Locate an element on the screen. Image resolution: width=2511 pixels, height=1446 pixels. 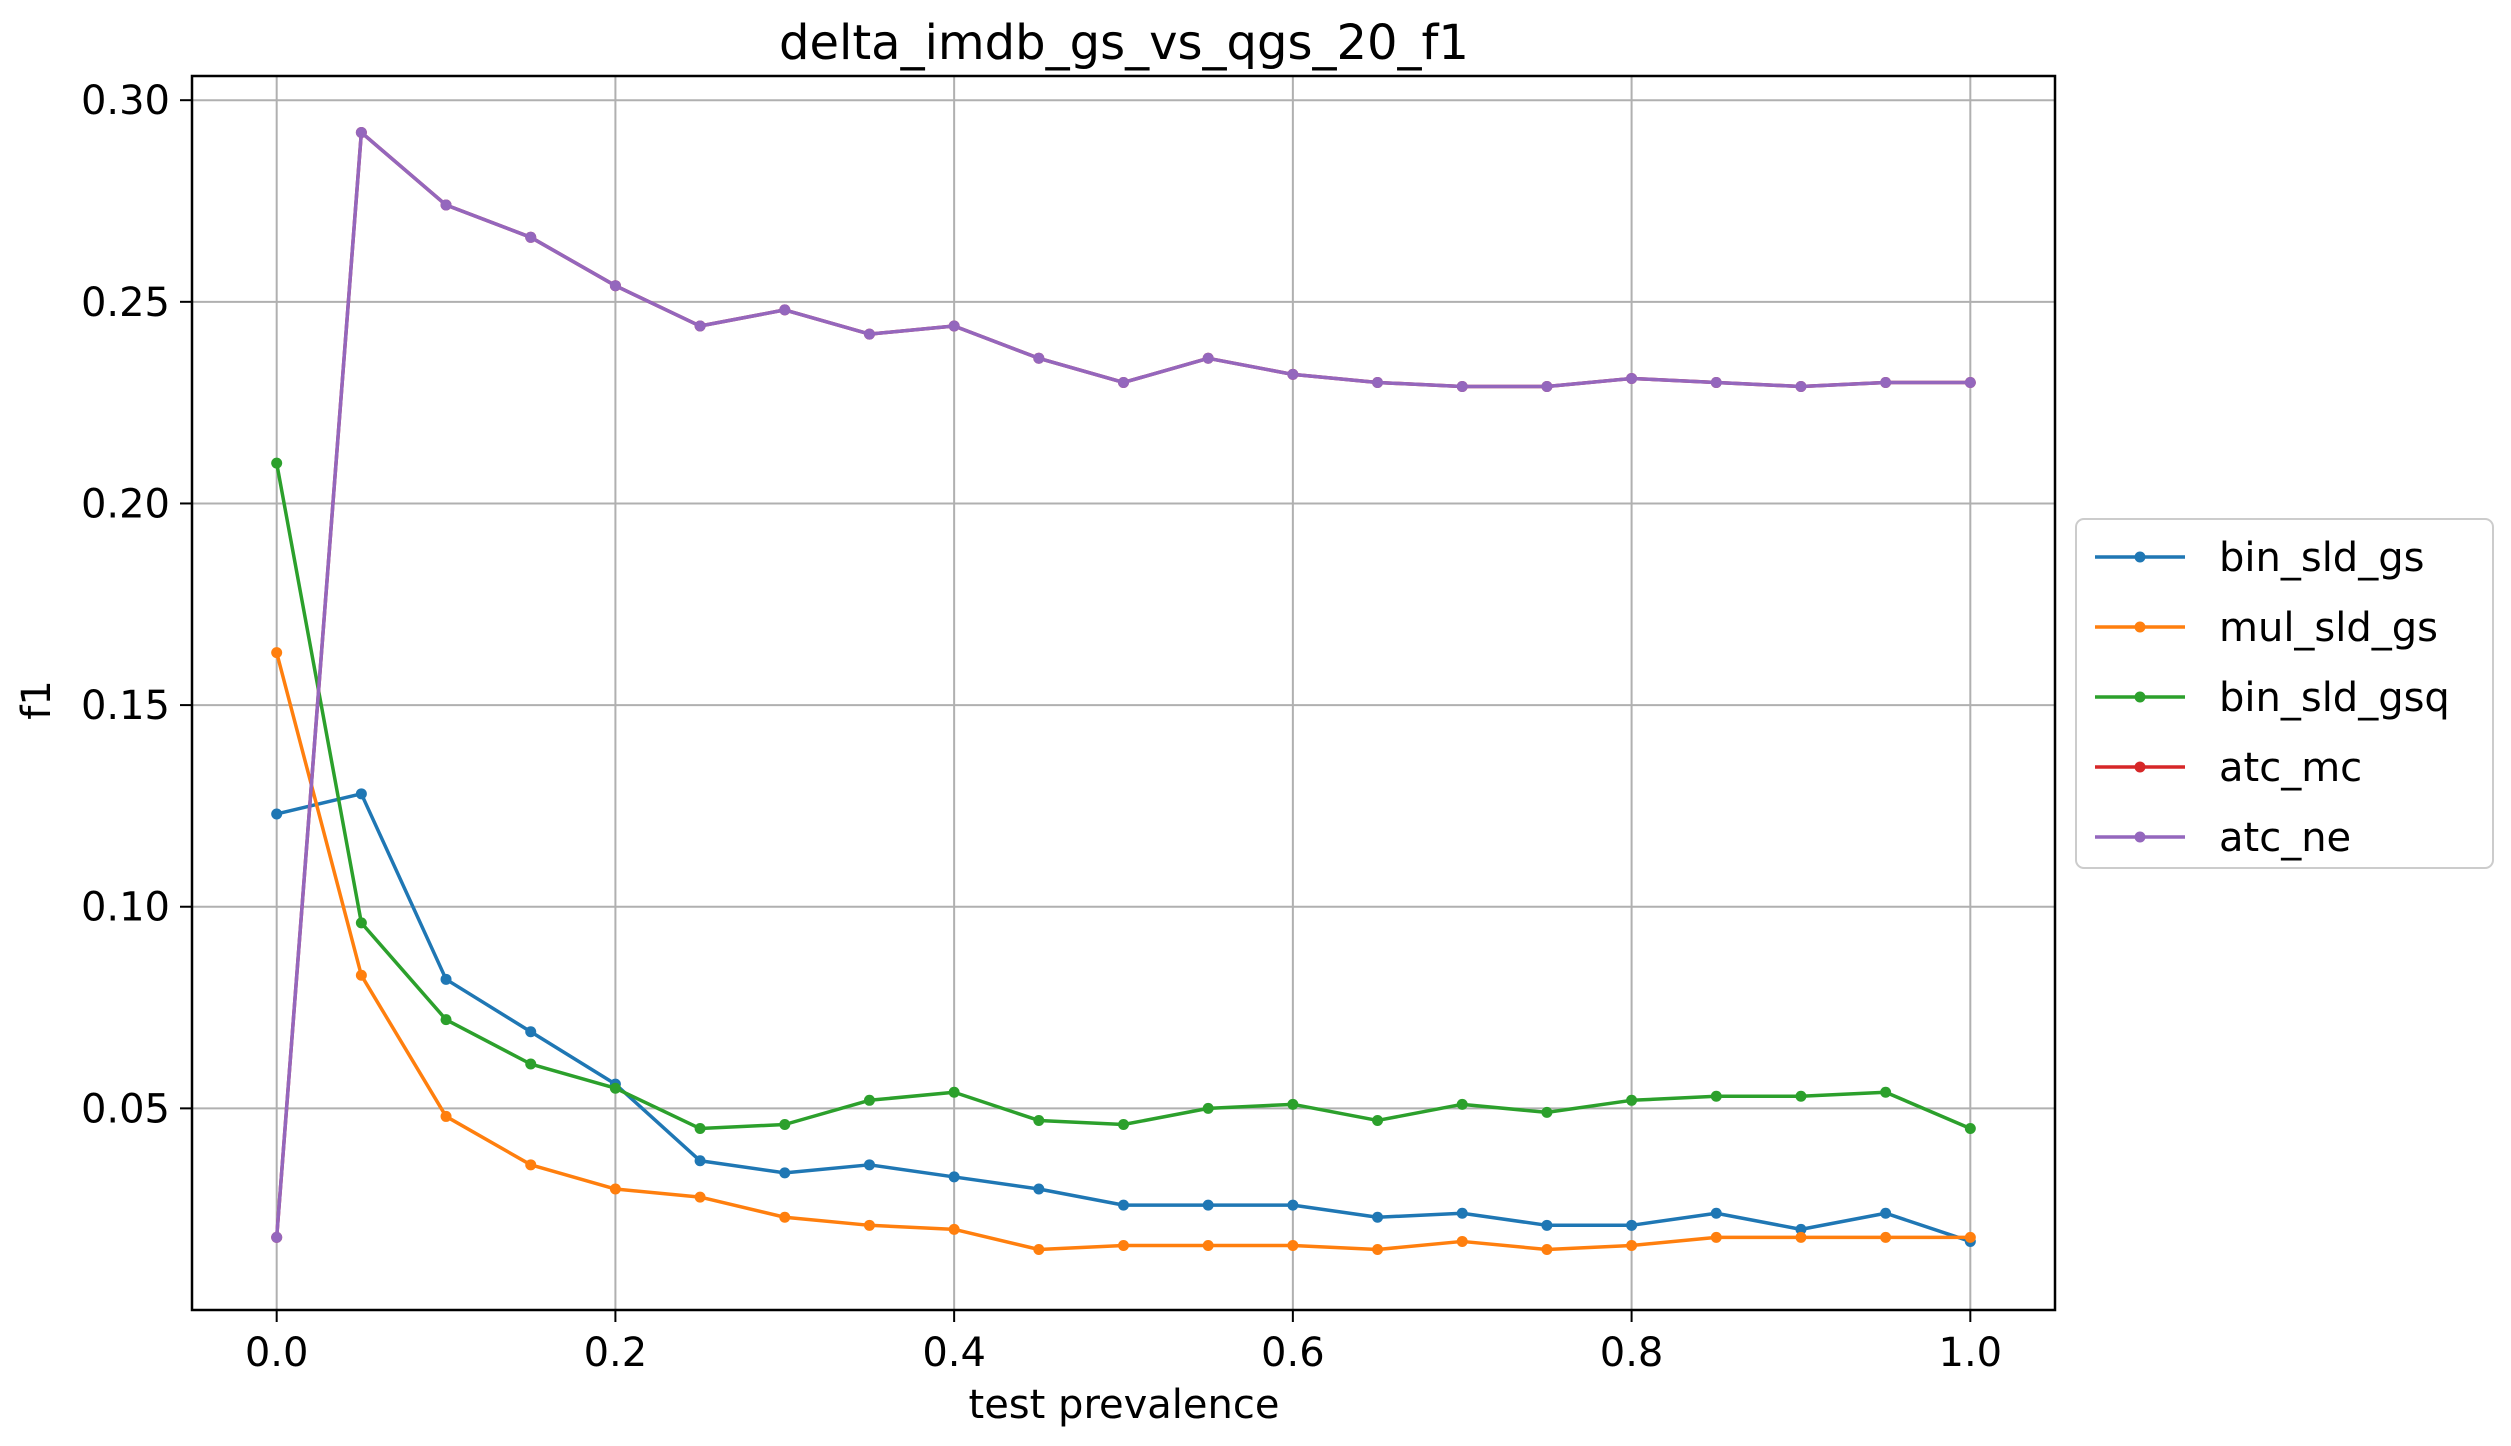
x-tick-label: 0.8 is located at coordinates (1632, 1353).